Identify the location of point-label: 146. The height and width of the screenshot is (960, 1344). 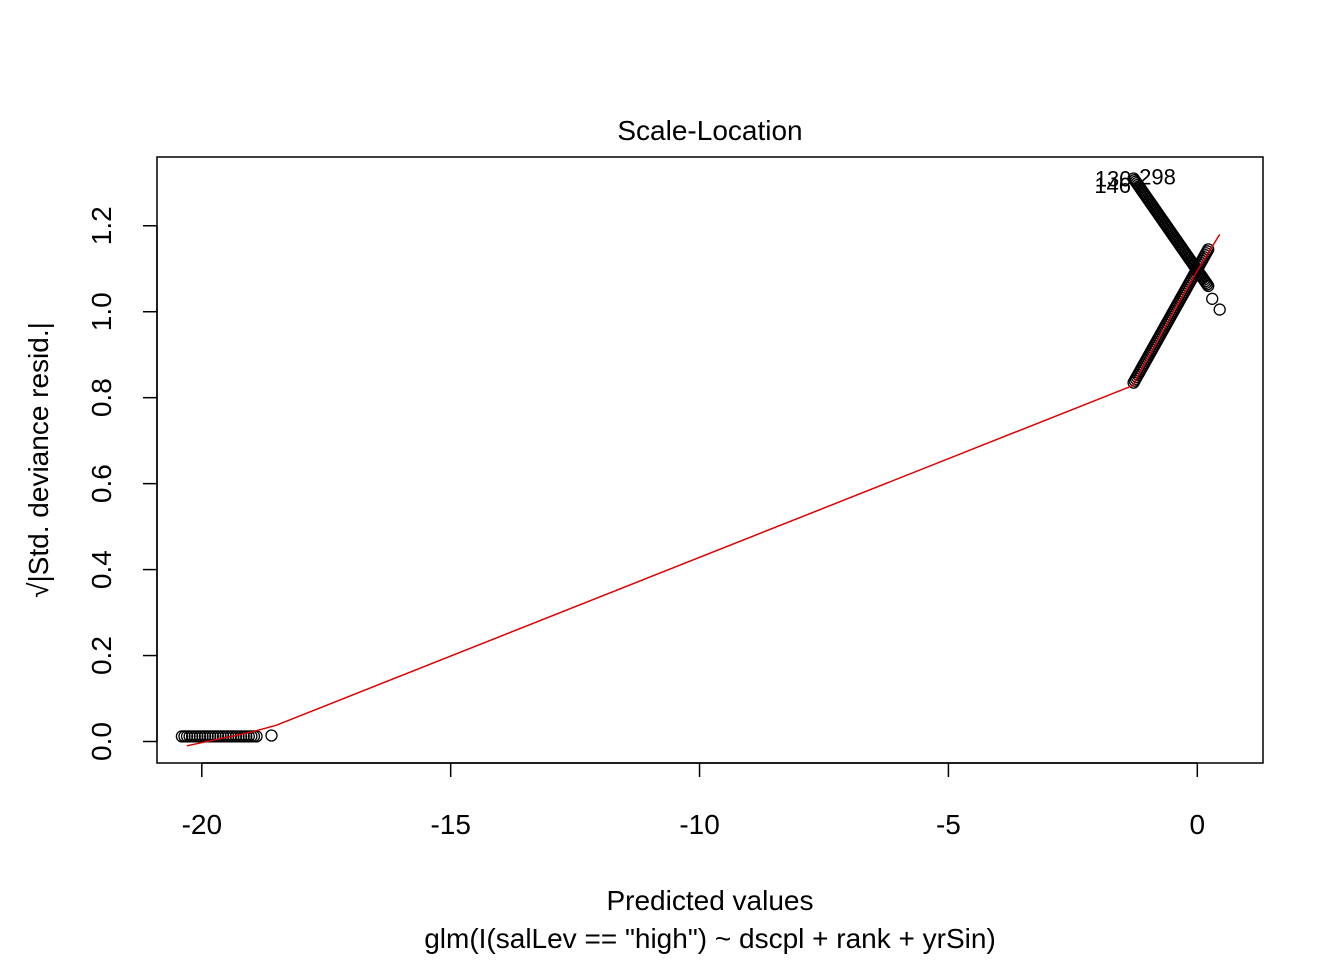
(1112, 185).